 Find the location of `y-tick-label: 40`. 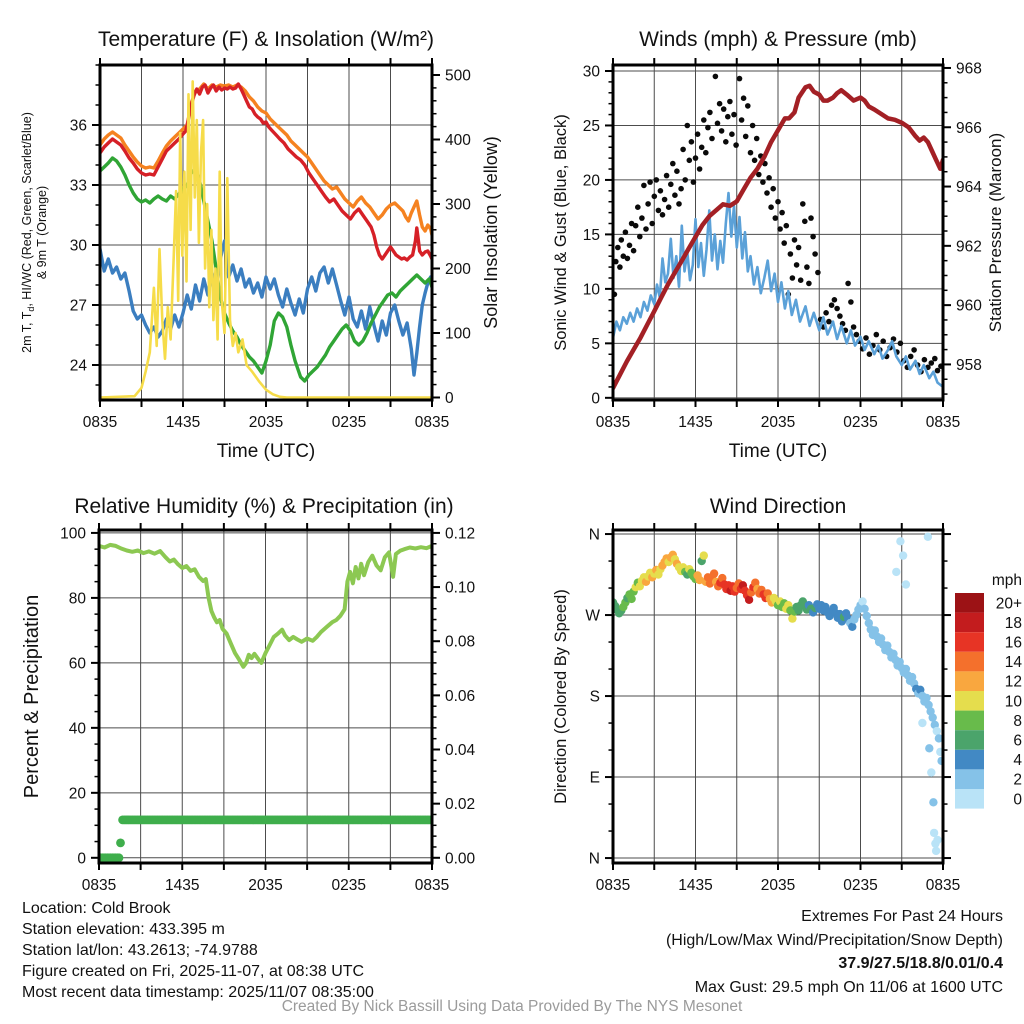

y-tick-label: 40 is located at coordinates (78, 728).